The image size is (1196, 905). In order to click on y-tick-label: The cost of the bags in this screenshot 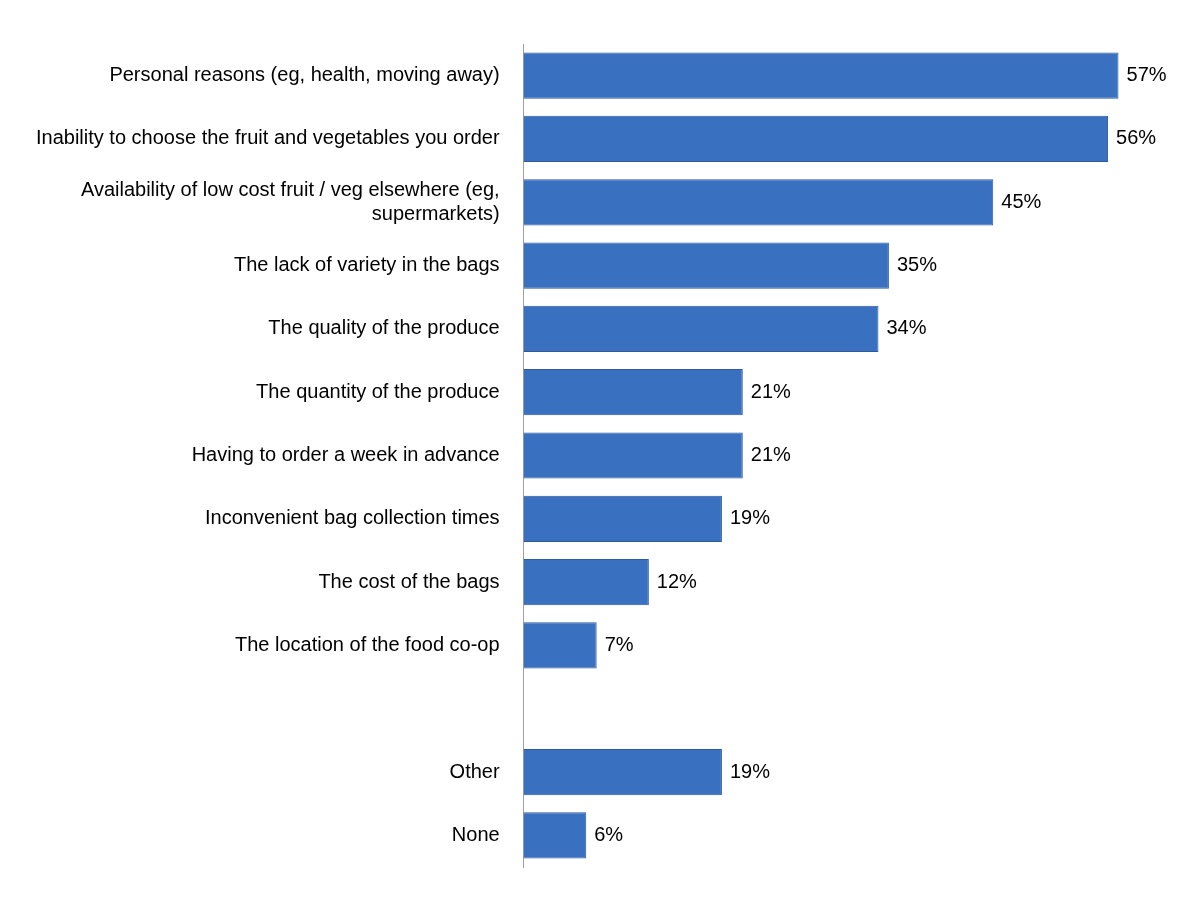, I will do `click(409, 580)`.